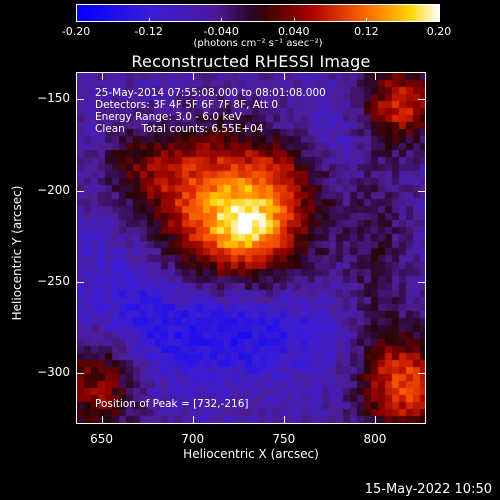 The width and height of the screenshot is (500, 500). Describe the element at coordinates (17, 253) in the screenshot. I see `y-axis-label: Heliocentric Y (arcsec)` at that location.